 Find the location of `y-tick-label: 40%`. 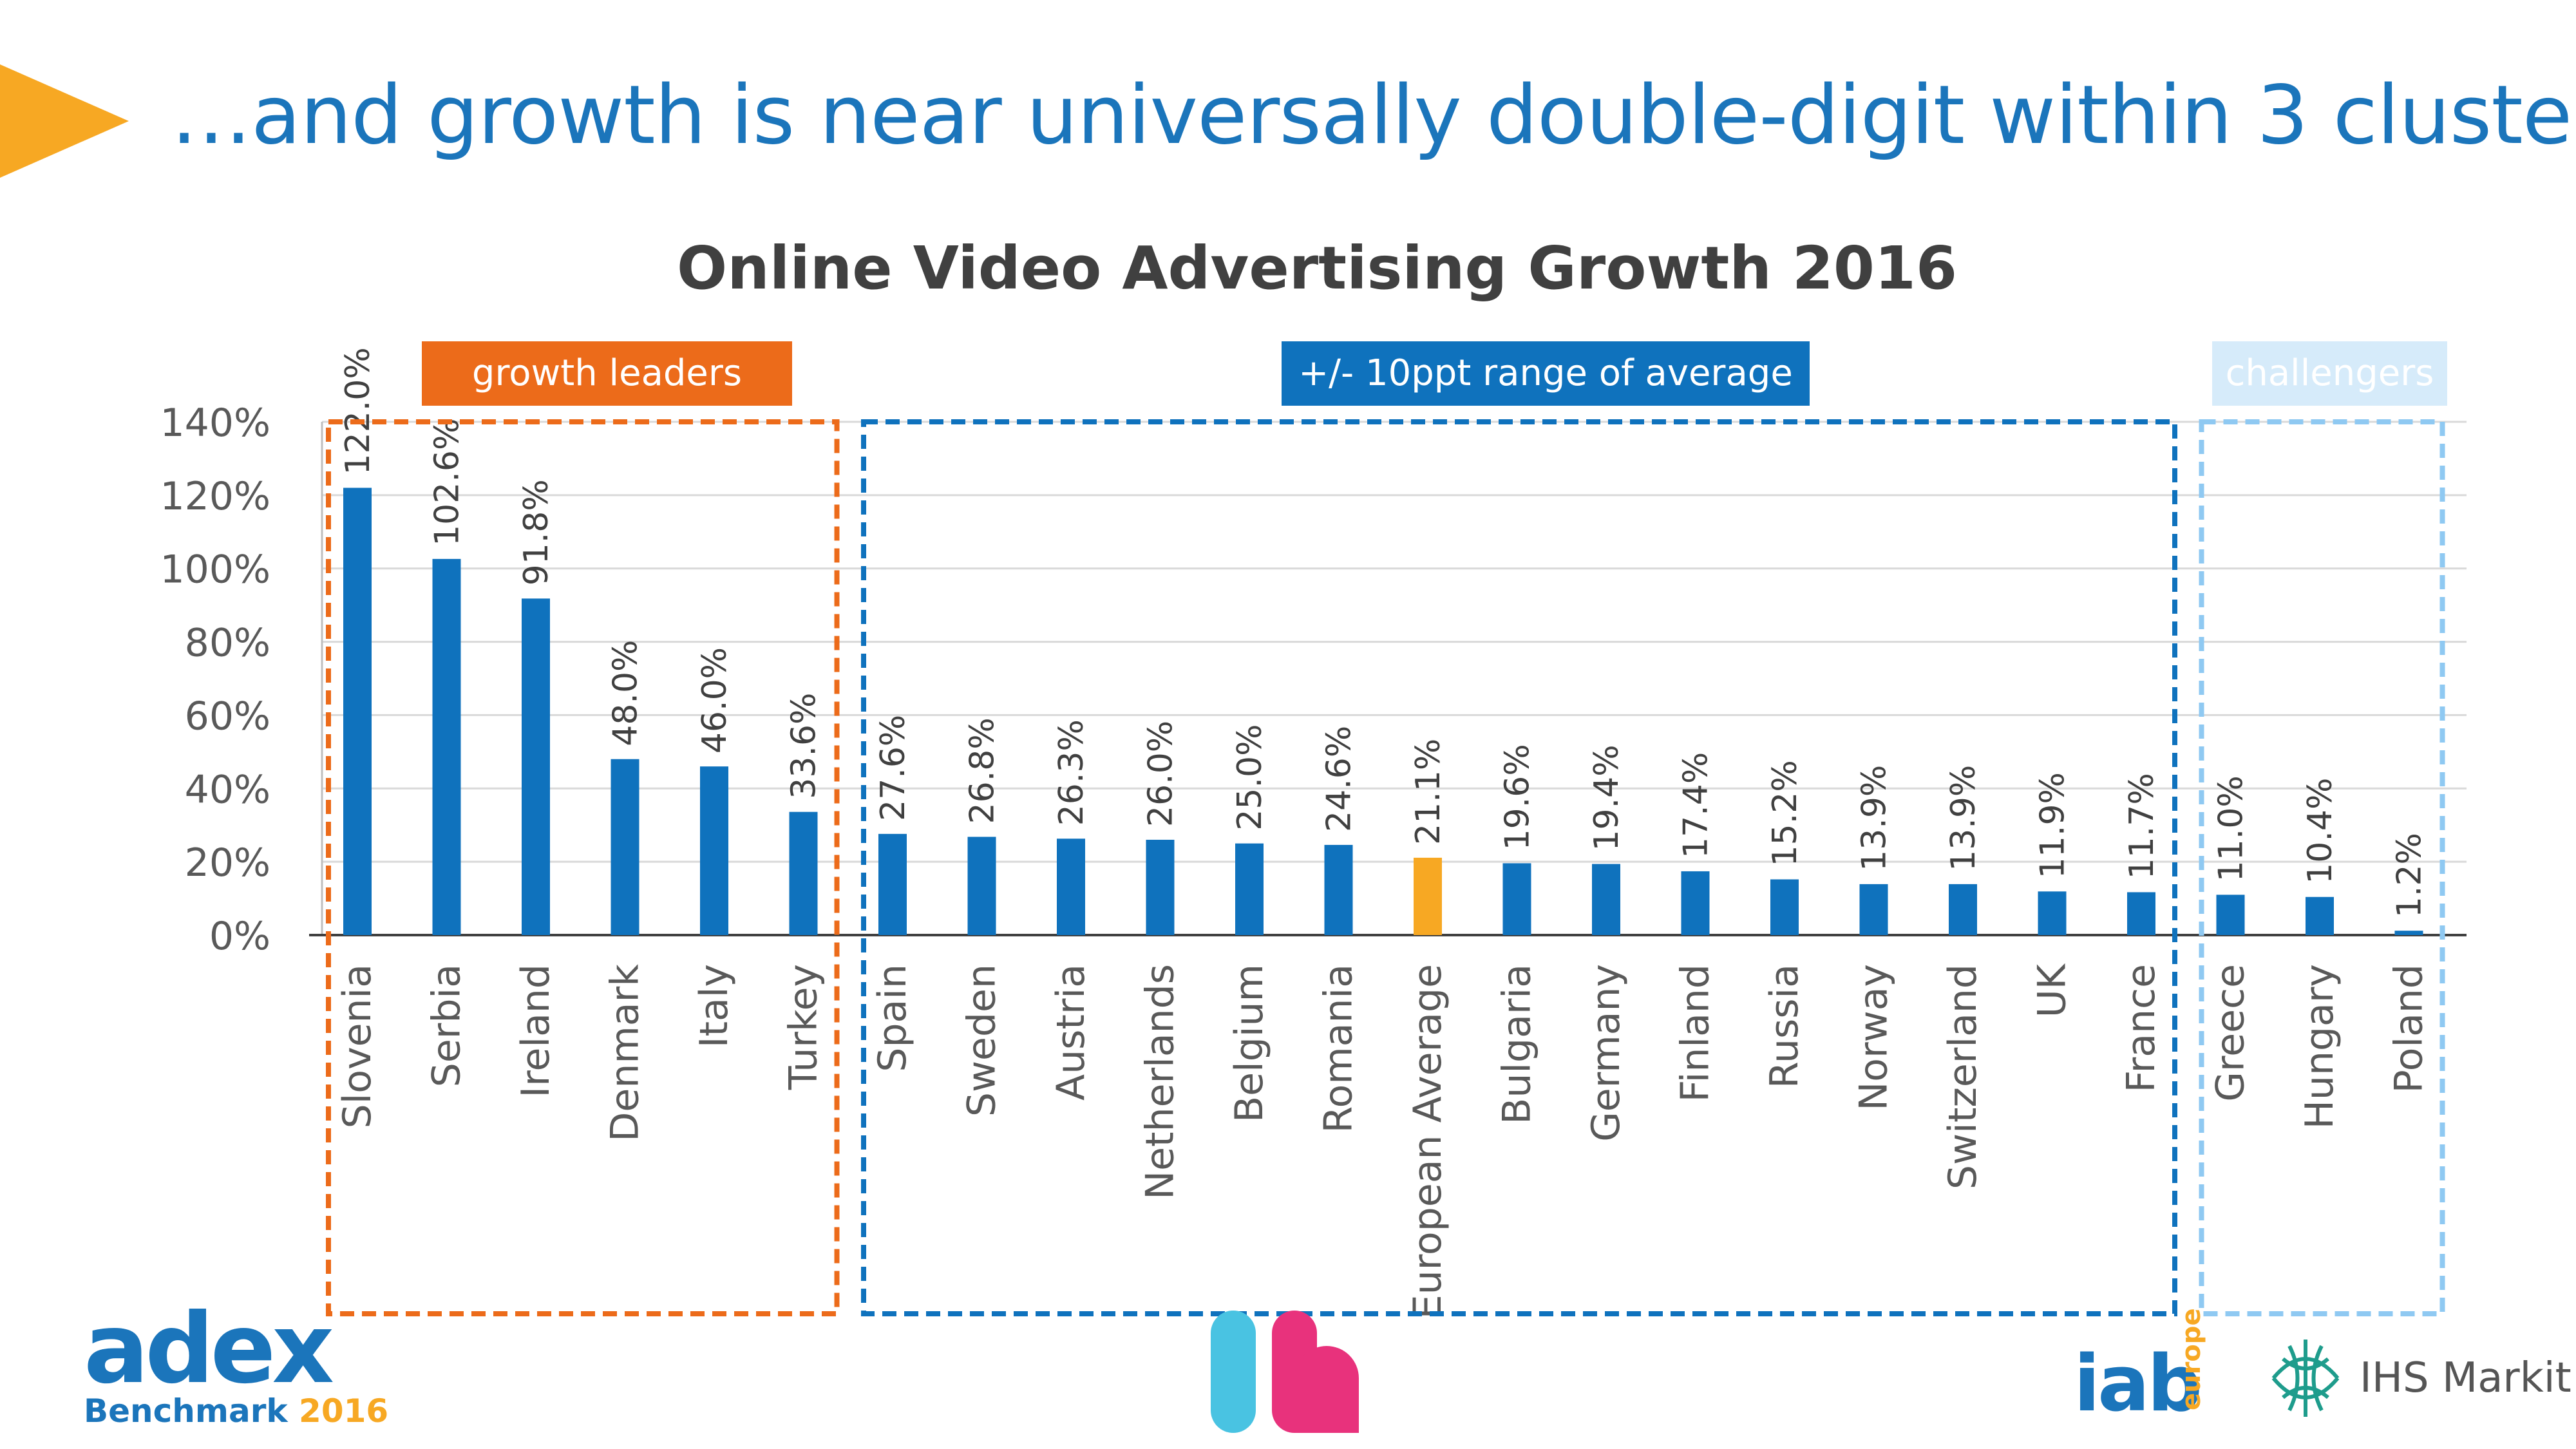

y-tick-label: 40% is located at coordinates (227, 789).